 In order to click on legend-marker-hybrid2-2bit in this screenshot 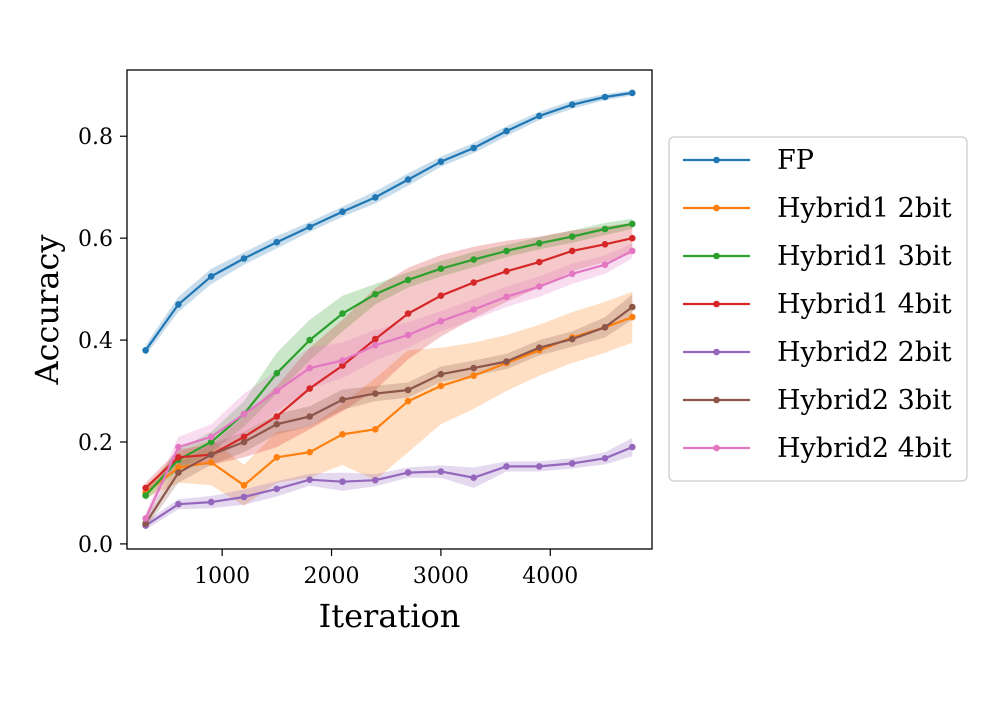, I will do `click(716, 352)`.